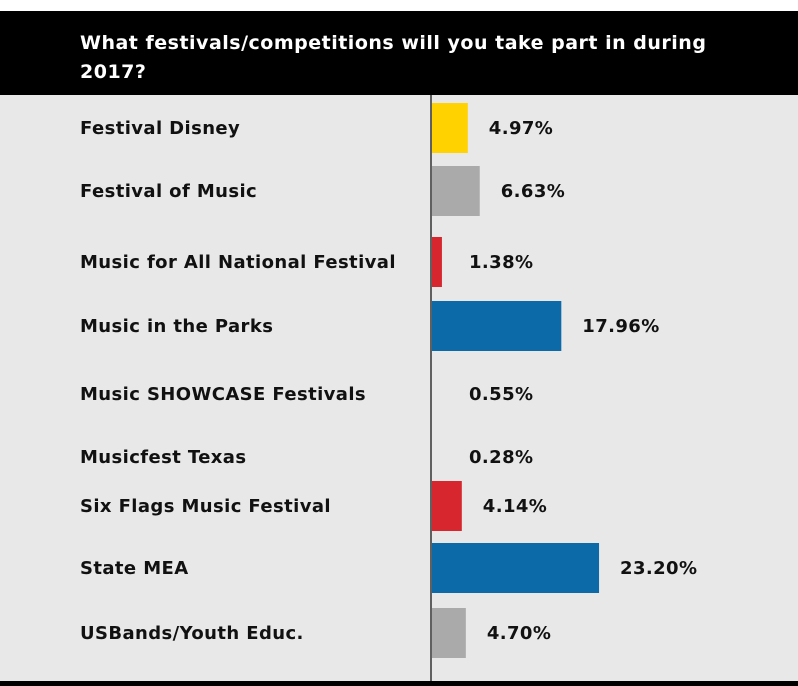 This screenshot has height=686, width=798. Describe the element at coordinates (205, 506) in the screenshot. I see `category-label: Six Flags Music Festival` at that location.